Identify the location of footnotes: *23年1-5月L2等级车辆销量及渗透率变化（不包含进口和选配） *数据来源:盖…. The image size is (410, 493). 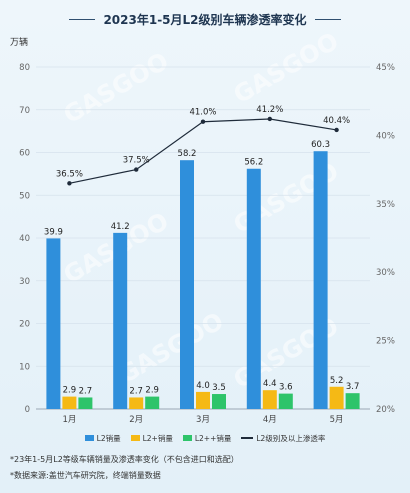
(207, 468).